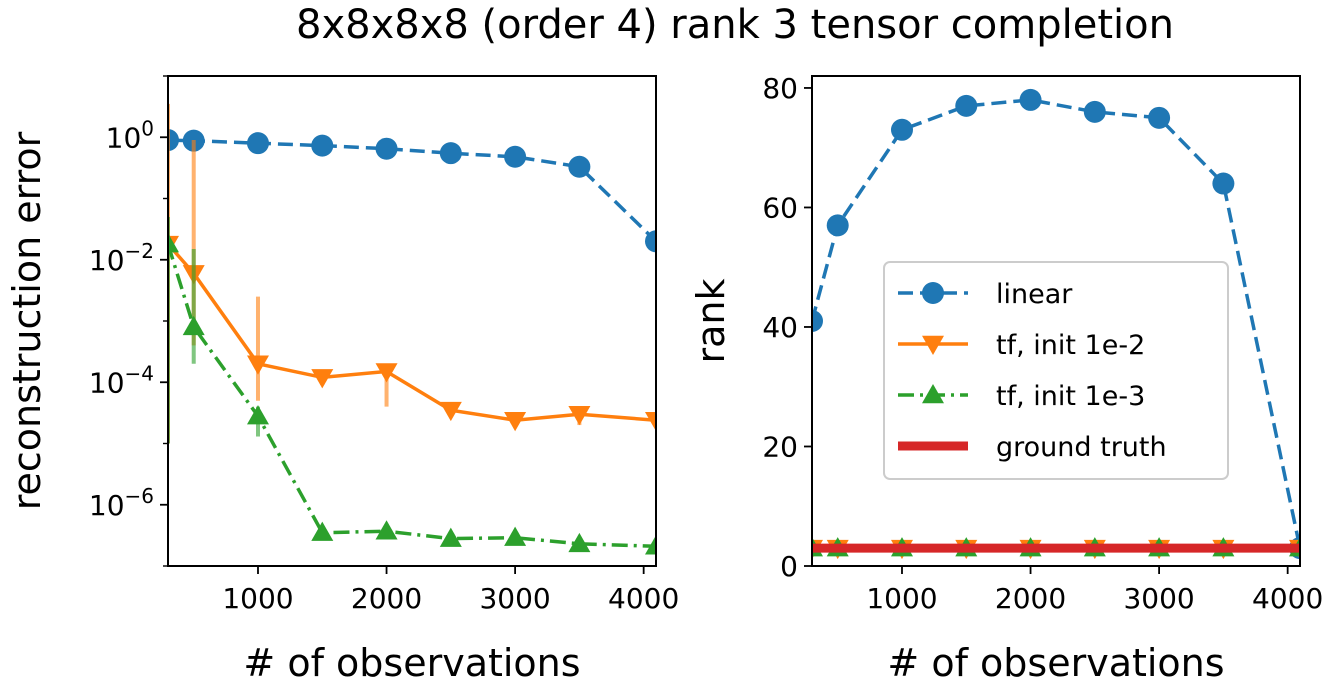 This screenshot has height=688, width=1334. What do you see at coordinates (933, 394) in the screenshot?
I see `legend-marker-tf_1e3` at bounding box center [933, 394].